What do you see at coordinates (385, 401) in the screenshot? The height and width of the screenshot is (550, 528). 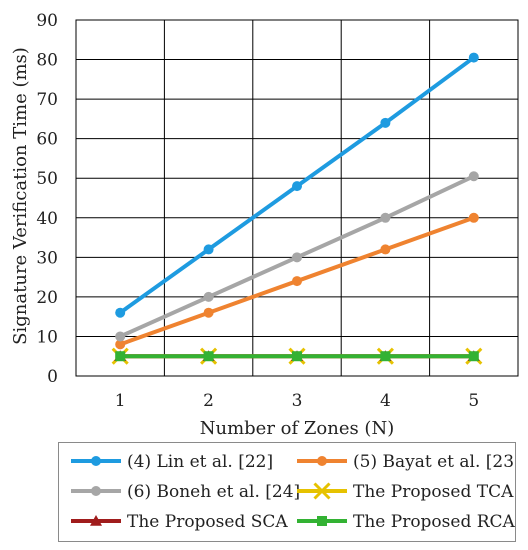 I see `x-tick-label: 4` at bounding box center [385, 401].